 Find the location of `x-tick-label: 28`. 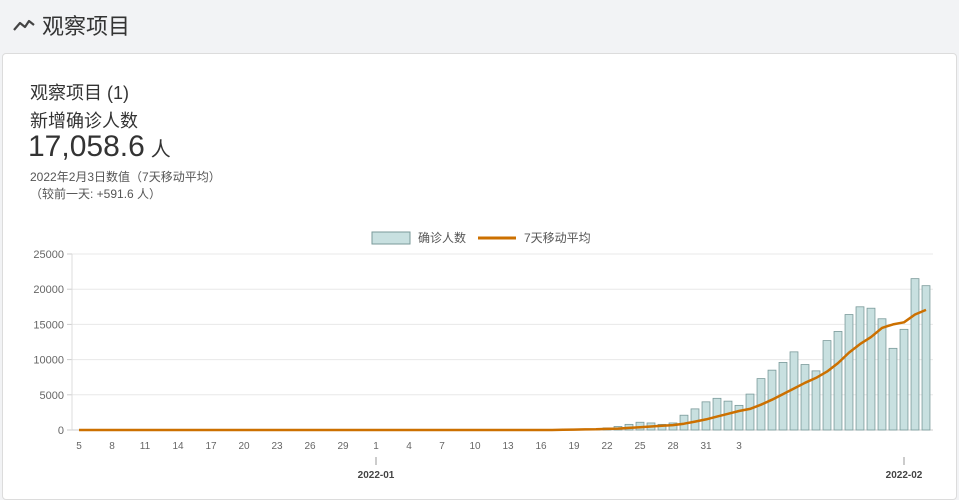

x-tick-label: 28 is located at coordinates (673, 446).